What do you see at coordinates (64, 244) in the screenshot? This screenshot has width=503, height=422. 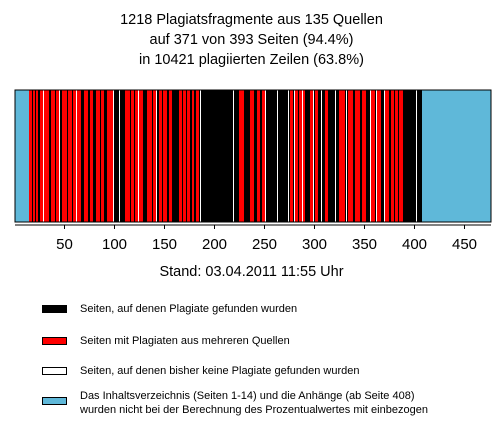 I see `x-tick-label-50: 50` at bounding box center [64, 244].